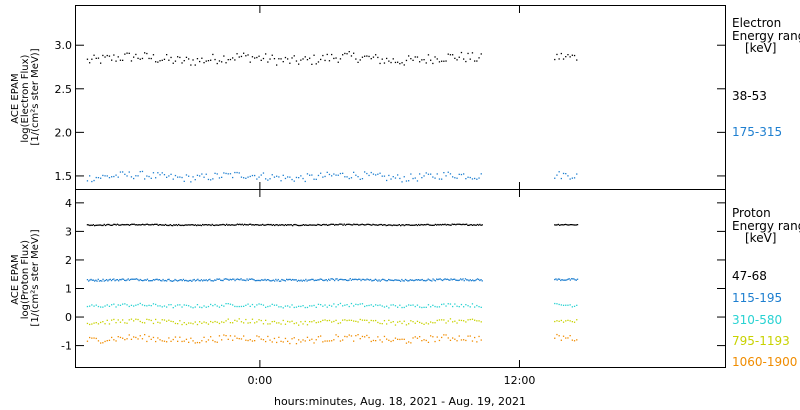 Image resolution: width=800 pixels, height=410 pixels. What do you see at coordinates (35, 277) in the screenshot?
I see `proton-ylabel-line3: [1/(cm²s ster MeV)]` at bounding box center [35, 277].